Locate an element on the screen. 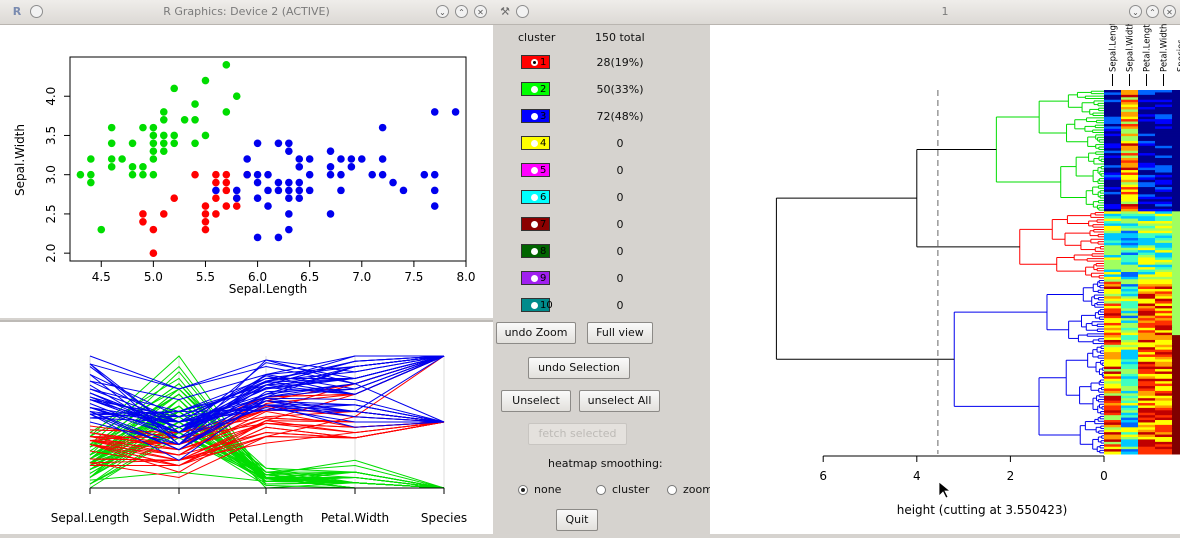 The image size is (1180, 538). dendro-window-titlebar: 1 ⌄ ⌃ ✕ is located at coordinates (945, 12).